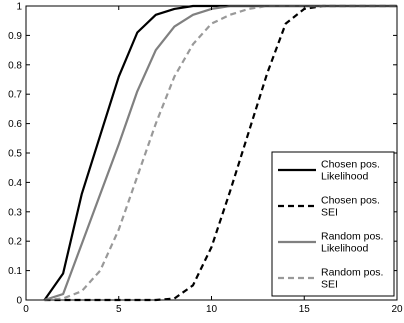  What do you see at coordinates (15, 271) in the screenshot?
I see `y-tick-label: 0.1` at bounding box center [15, 271].